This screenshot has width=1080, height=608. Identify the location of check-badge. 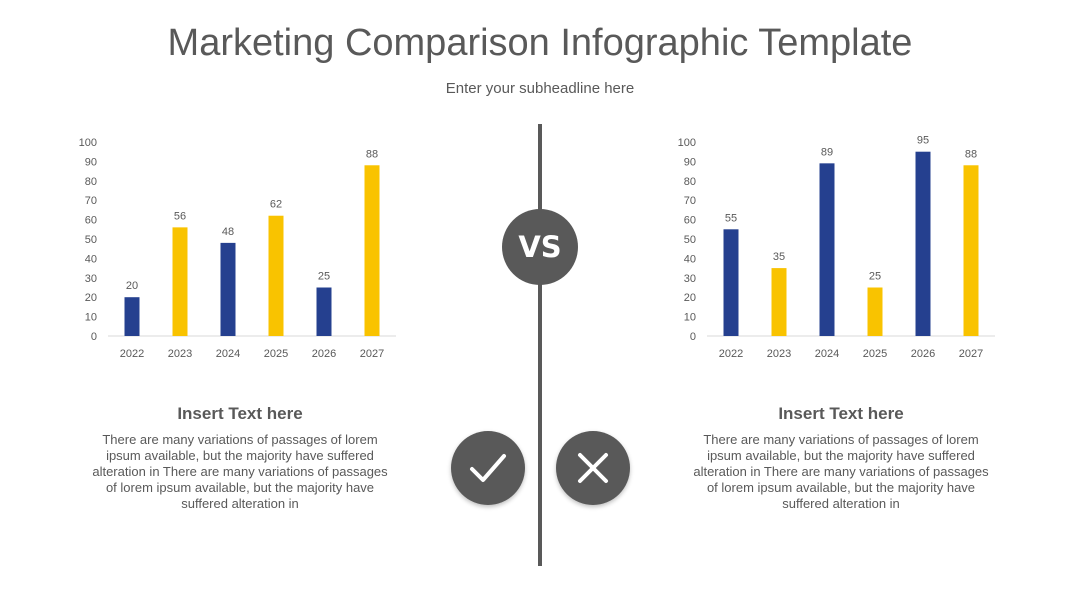
(488, 468).